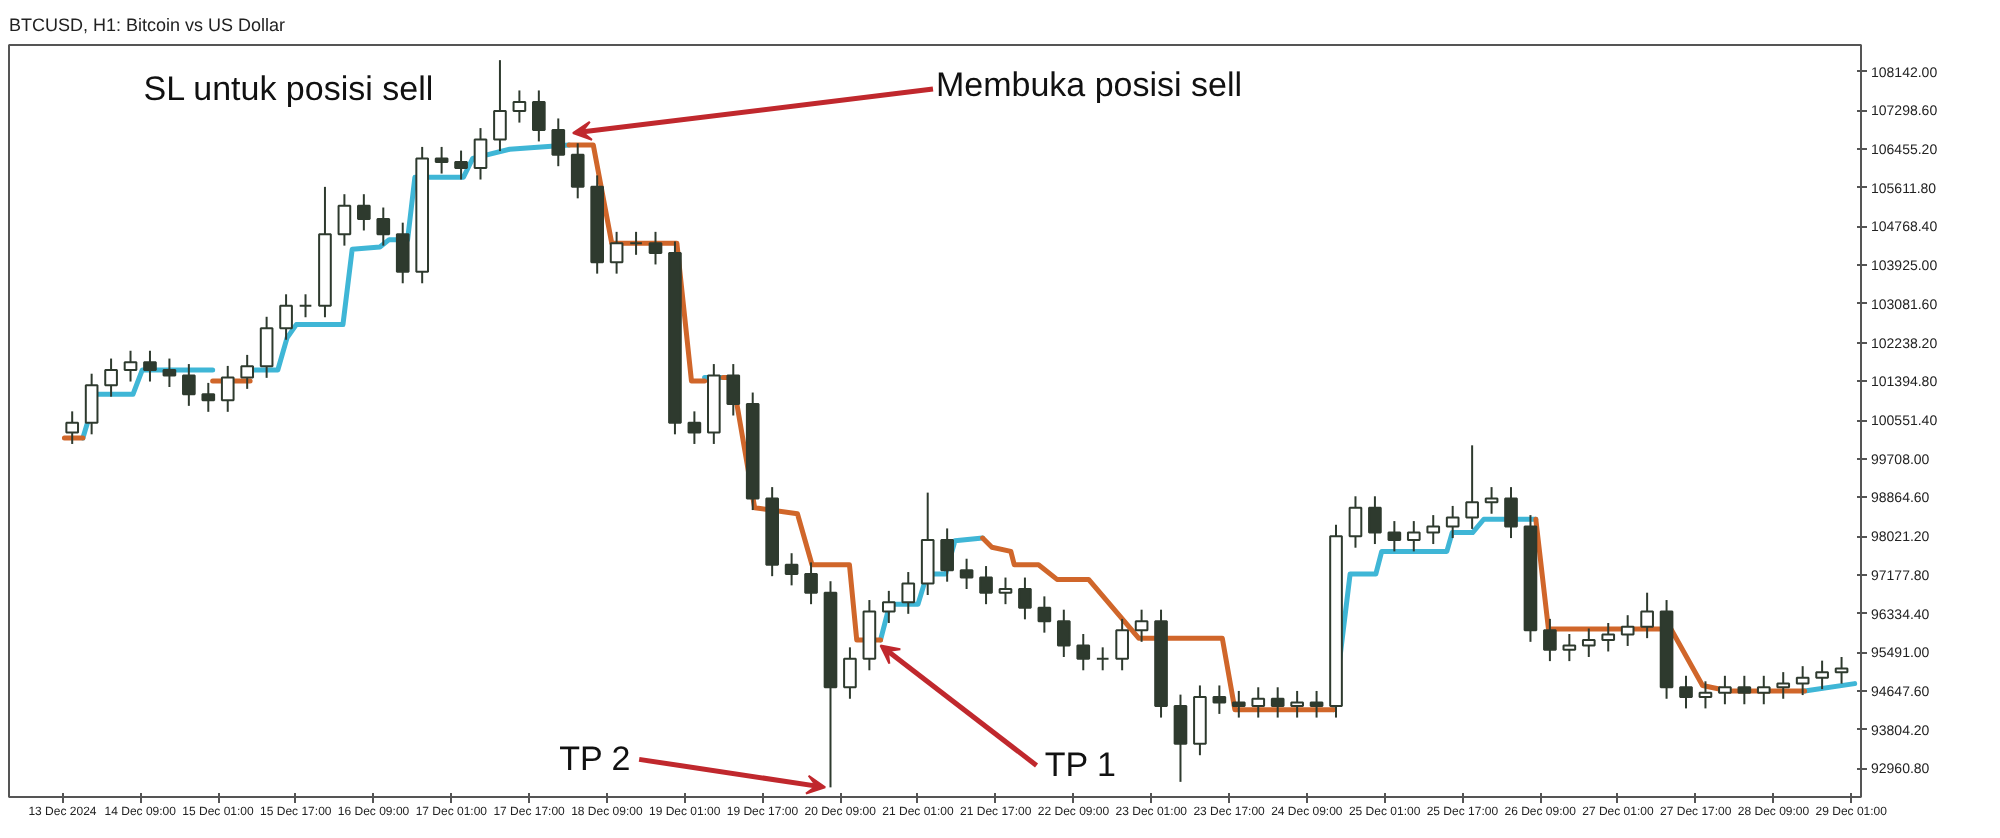  I want to click on annotation: TP 1, so click(1080, 765).